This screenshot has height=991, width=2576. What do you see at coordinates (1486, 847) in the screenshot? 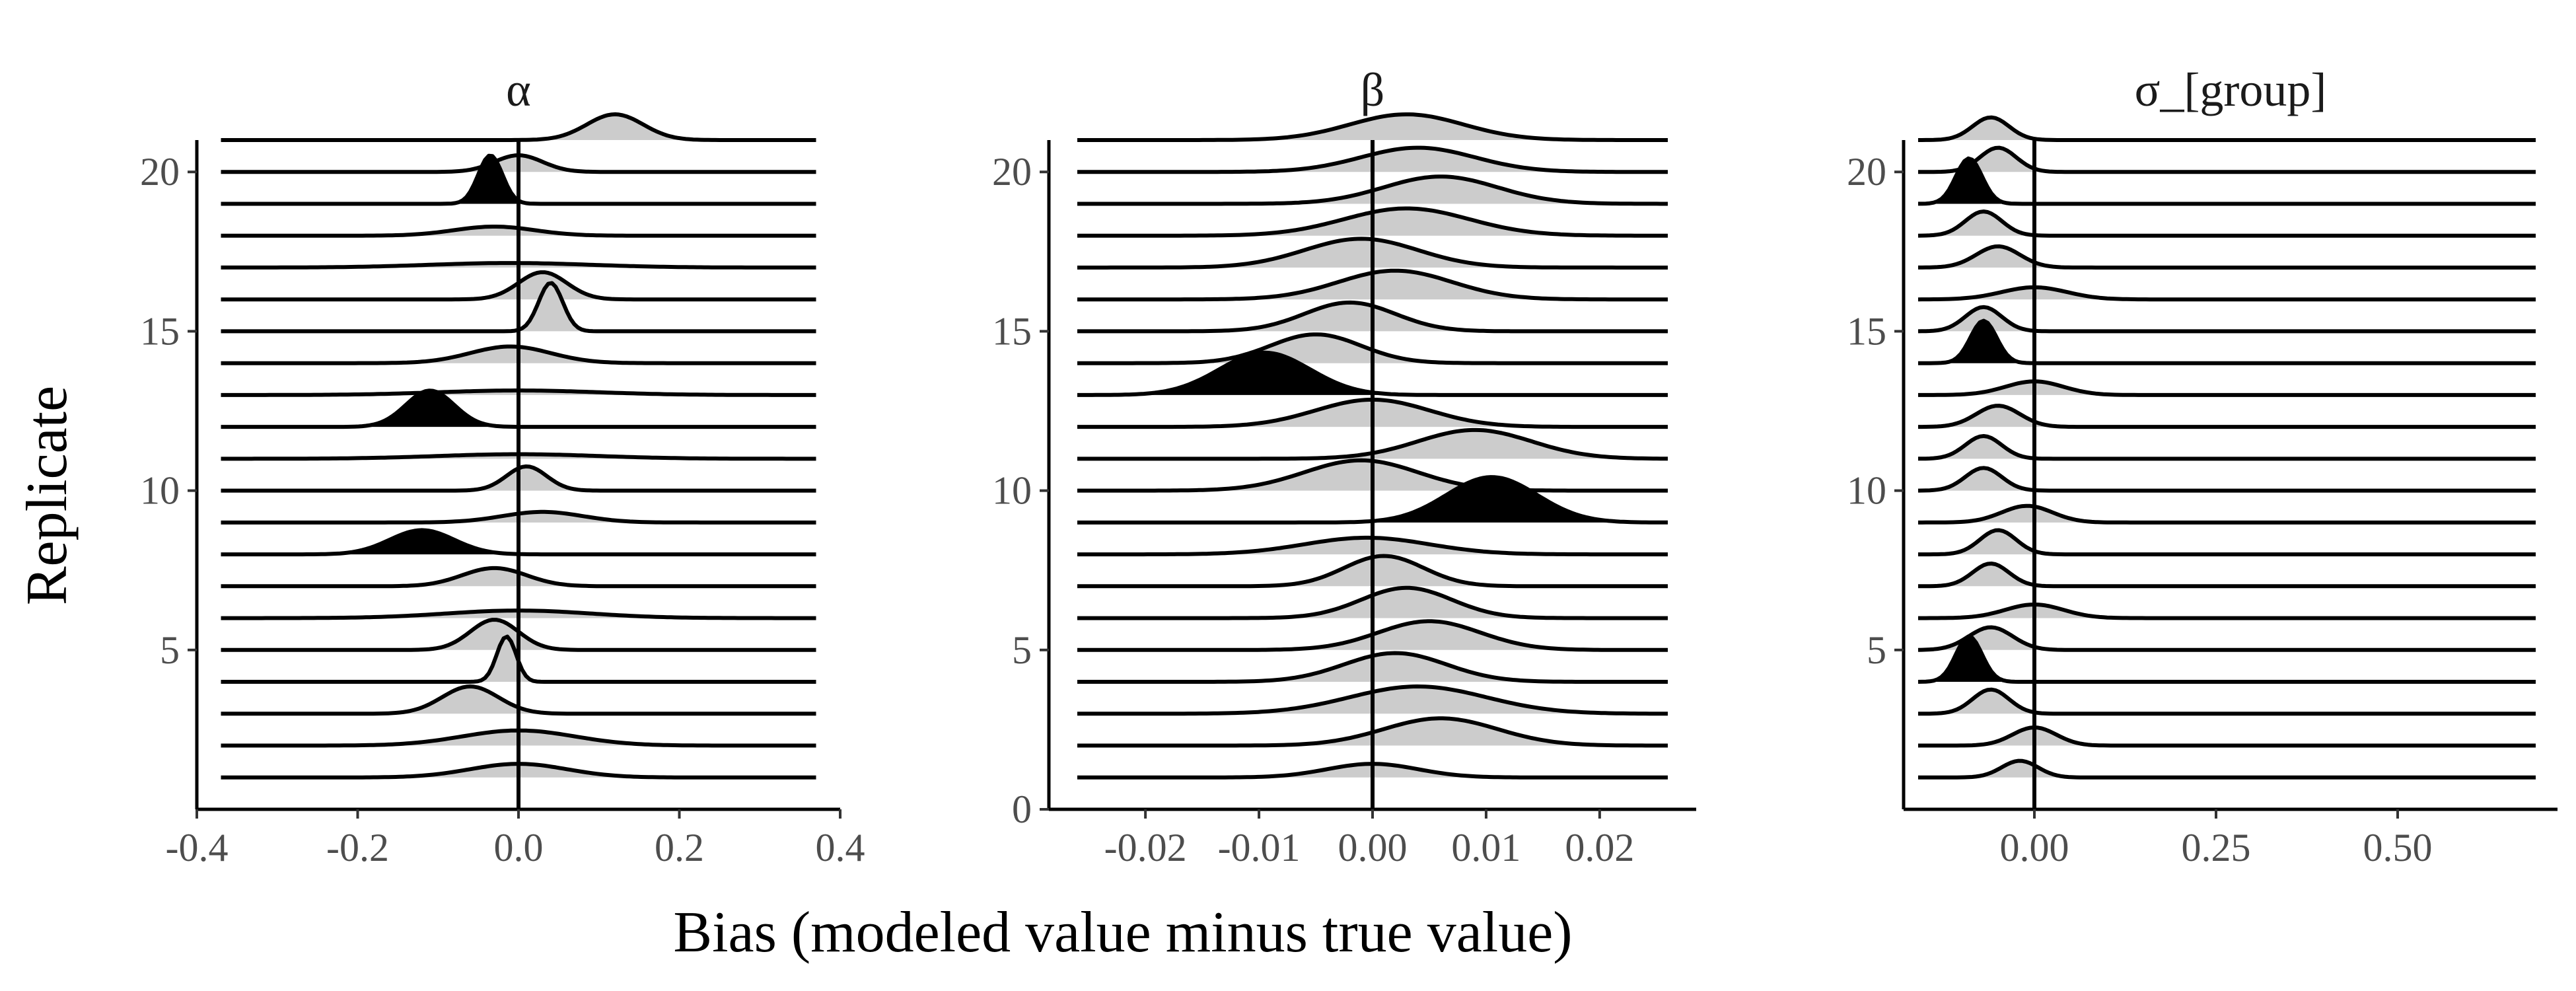
I see `x-tick-label: 0.01` at bounding box center [1486, 847].